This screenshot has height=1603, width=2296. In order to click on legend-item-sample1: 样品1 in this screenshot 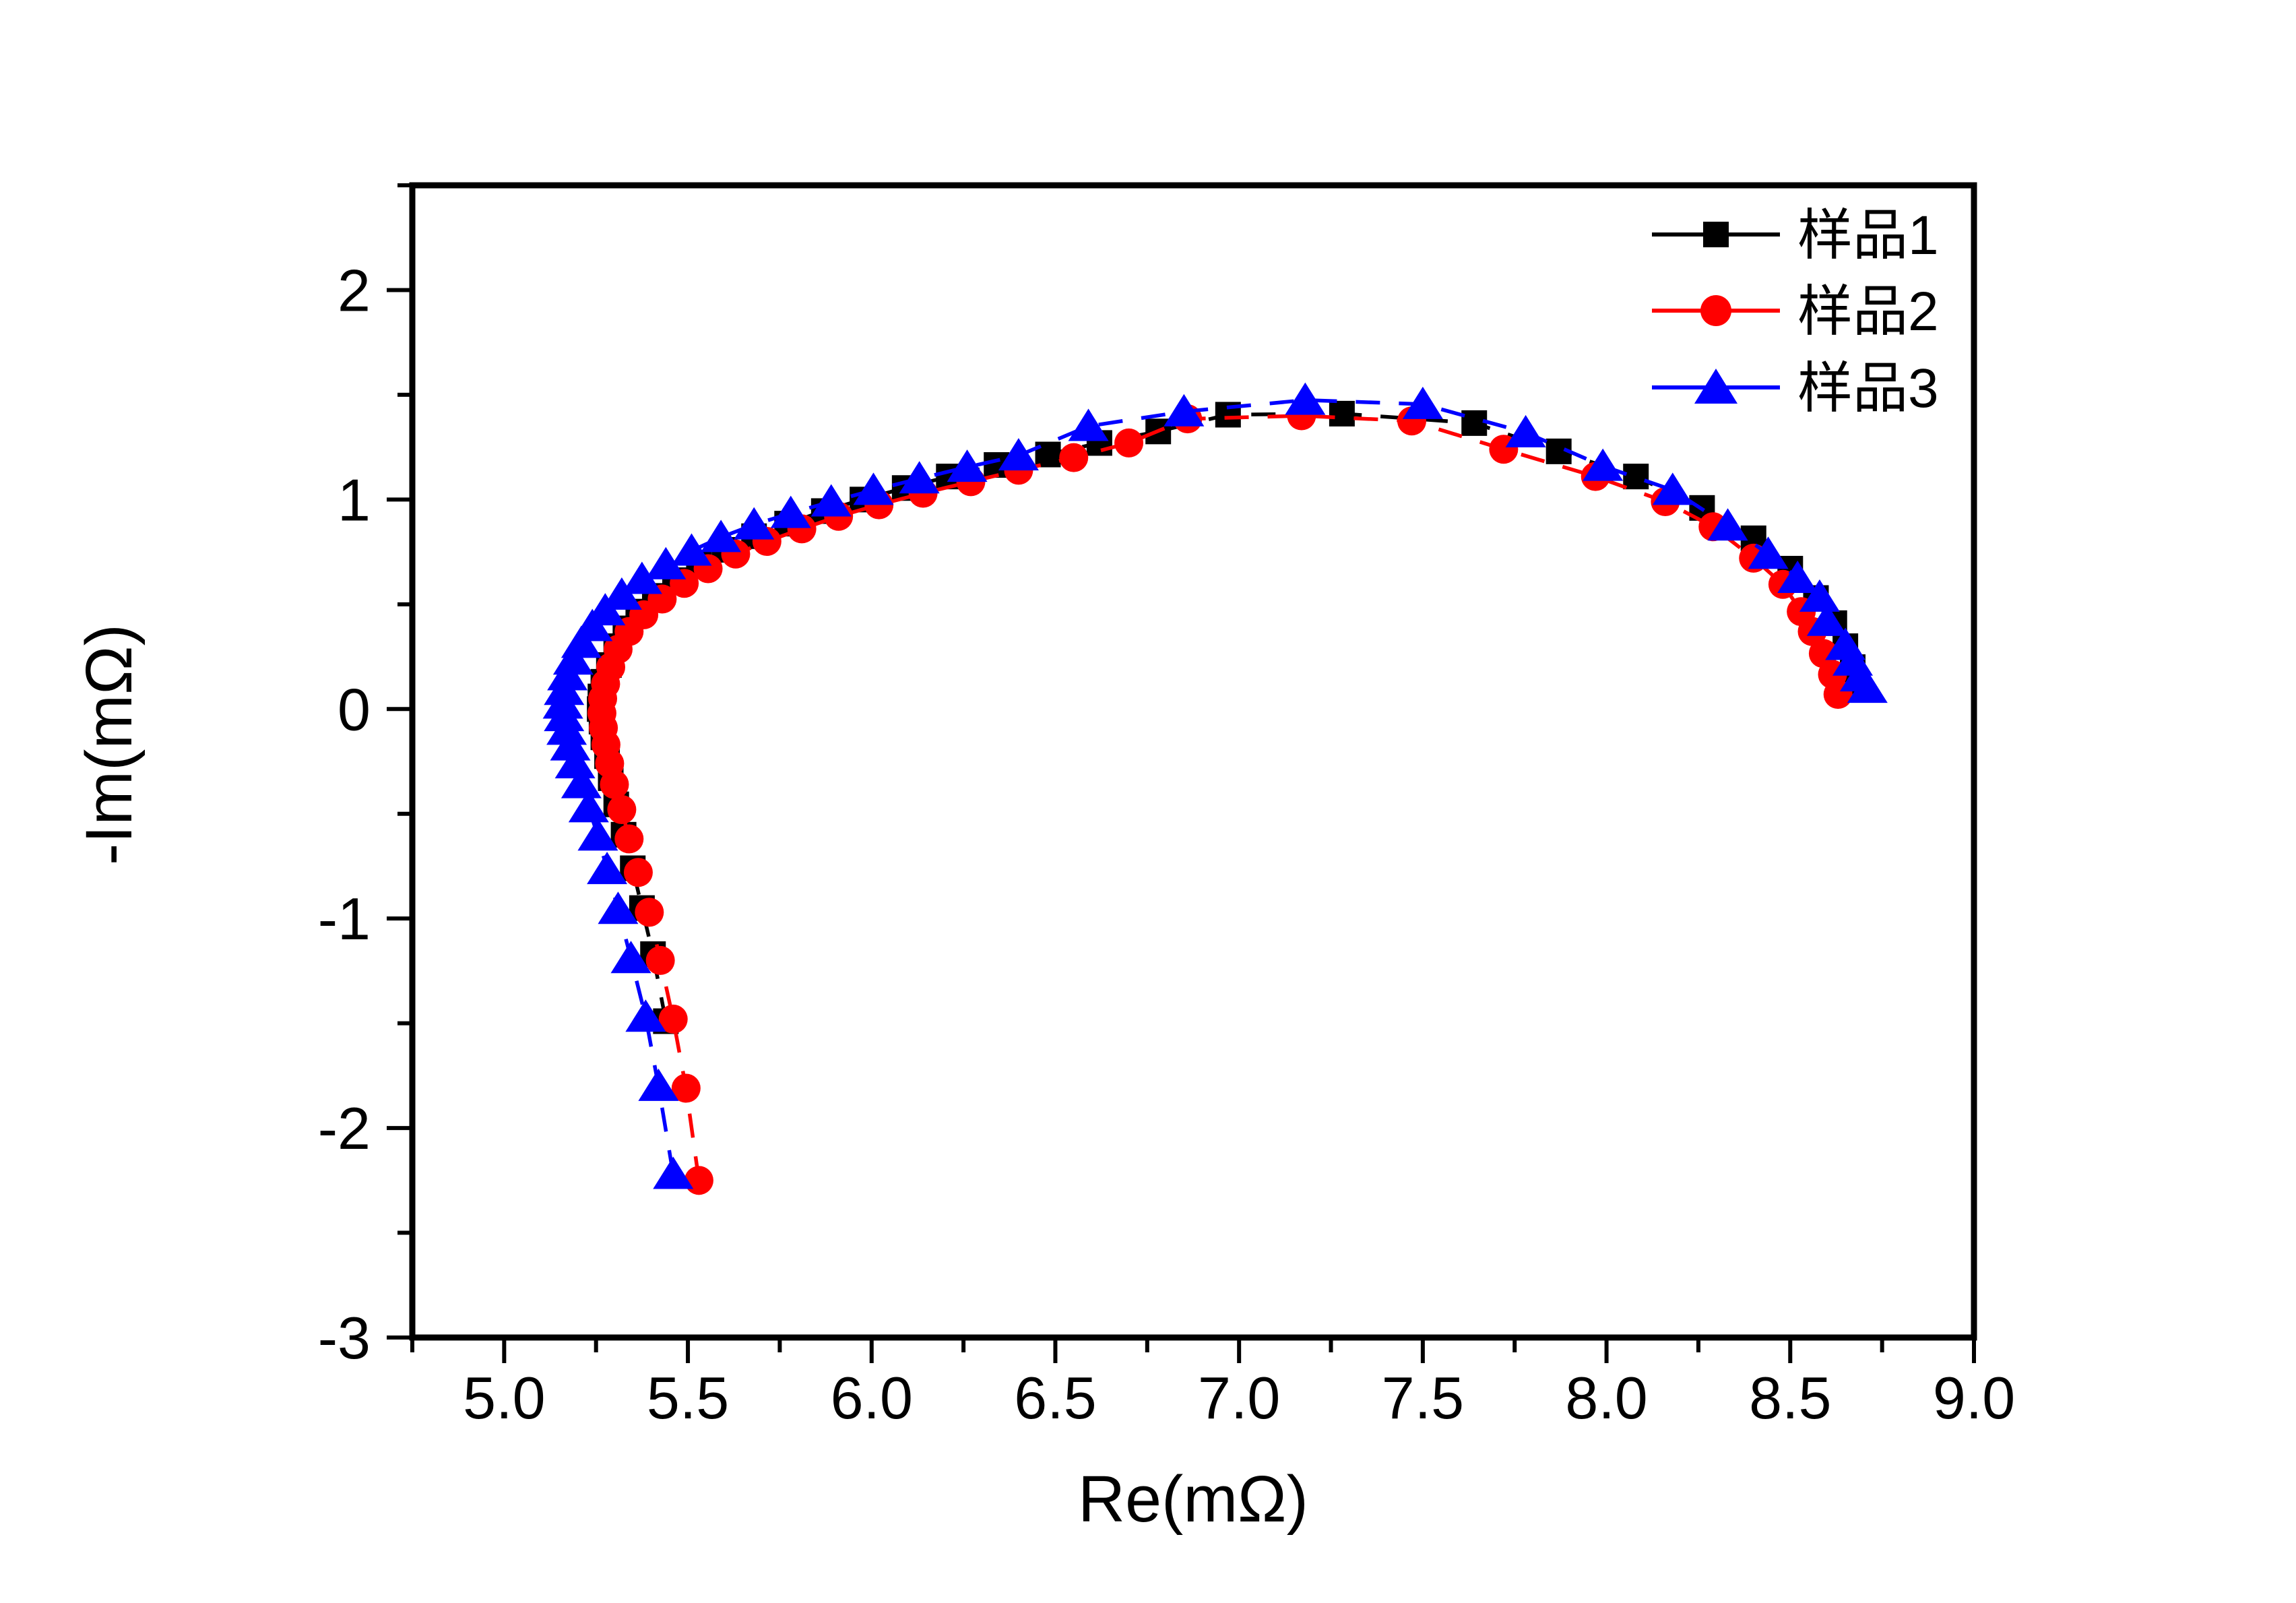, I will do `click(1795, 235)`.